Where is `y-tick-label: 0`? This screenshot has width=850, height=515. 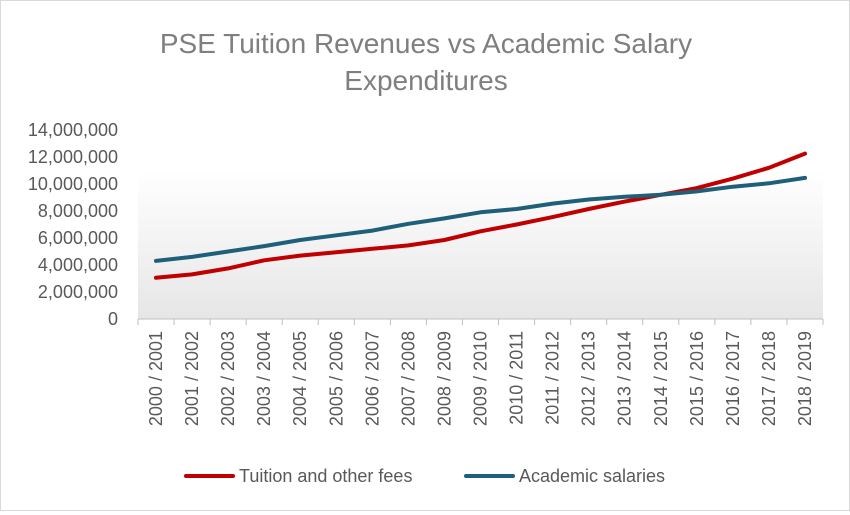 y-tick-label: 0 is located at coordinates (113, 319).